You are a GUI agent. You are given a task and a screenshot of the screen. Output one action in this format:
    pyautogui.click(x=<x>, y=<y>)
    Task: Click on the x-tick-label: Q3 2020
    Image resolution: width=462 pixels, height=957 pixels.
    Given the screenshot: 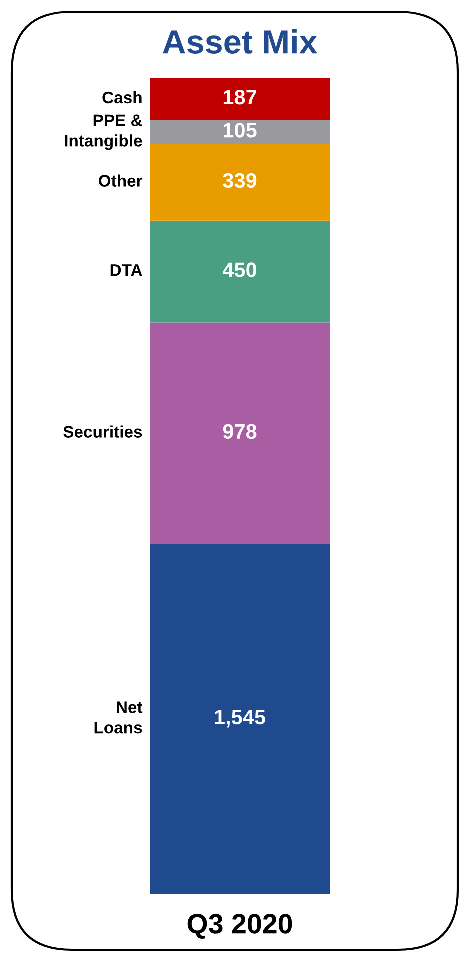 What is the action you would take?
    pyautogui.click(x=240, y=927)
    